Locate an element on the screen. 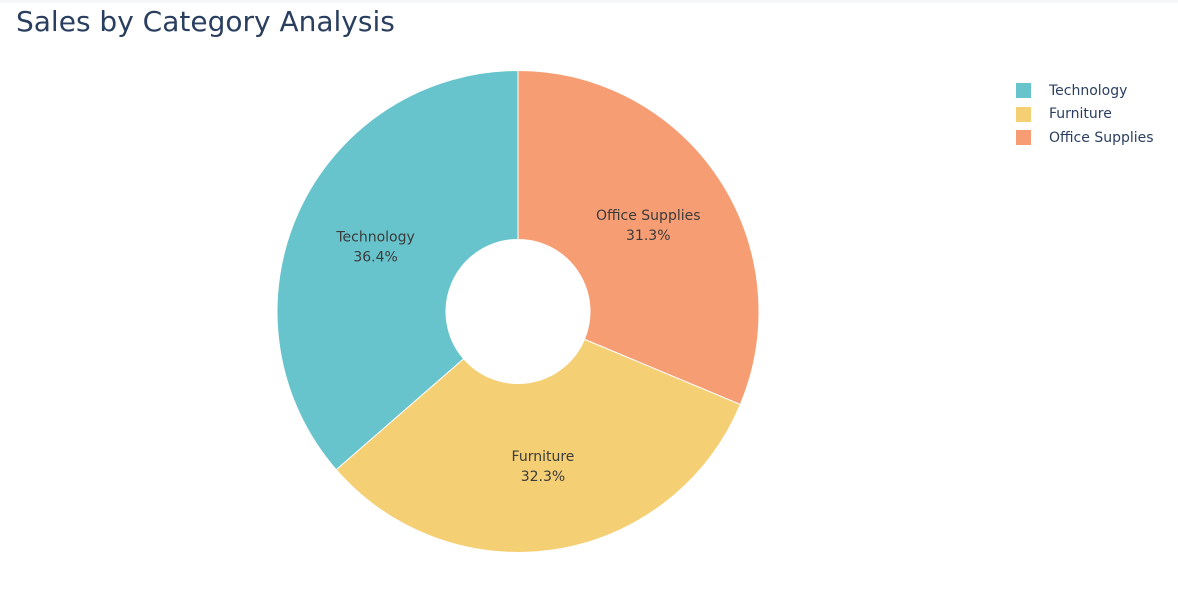 This screenshot has width=1178, height=604. top-strip is located at coordinates (589, 1).